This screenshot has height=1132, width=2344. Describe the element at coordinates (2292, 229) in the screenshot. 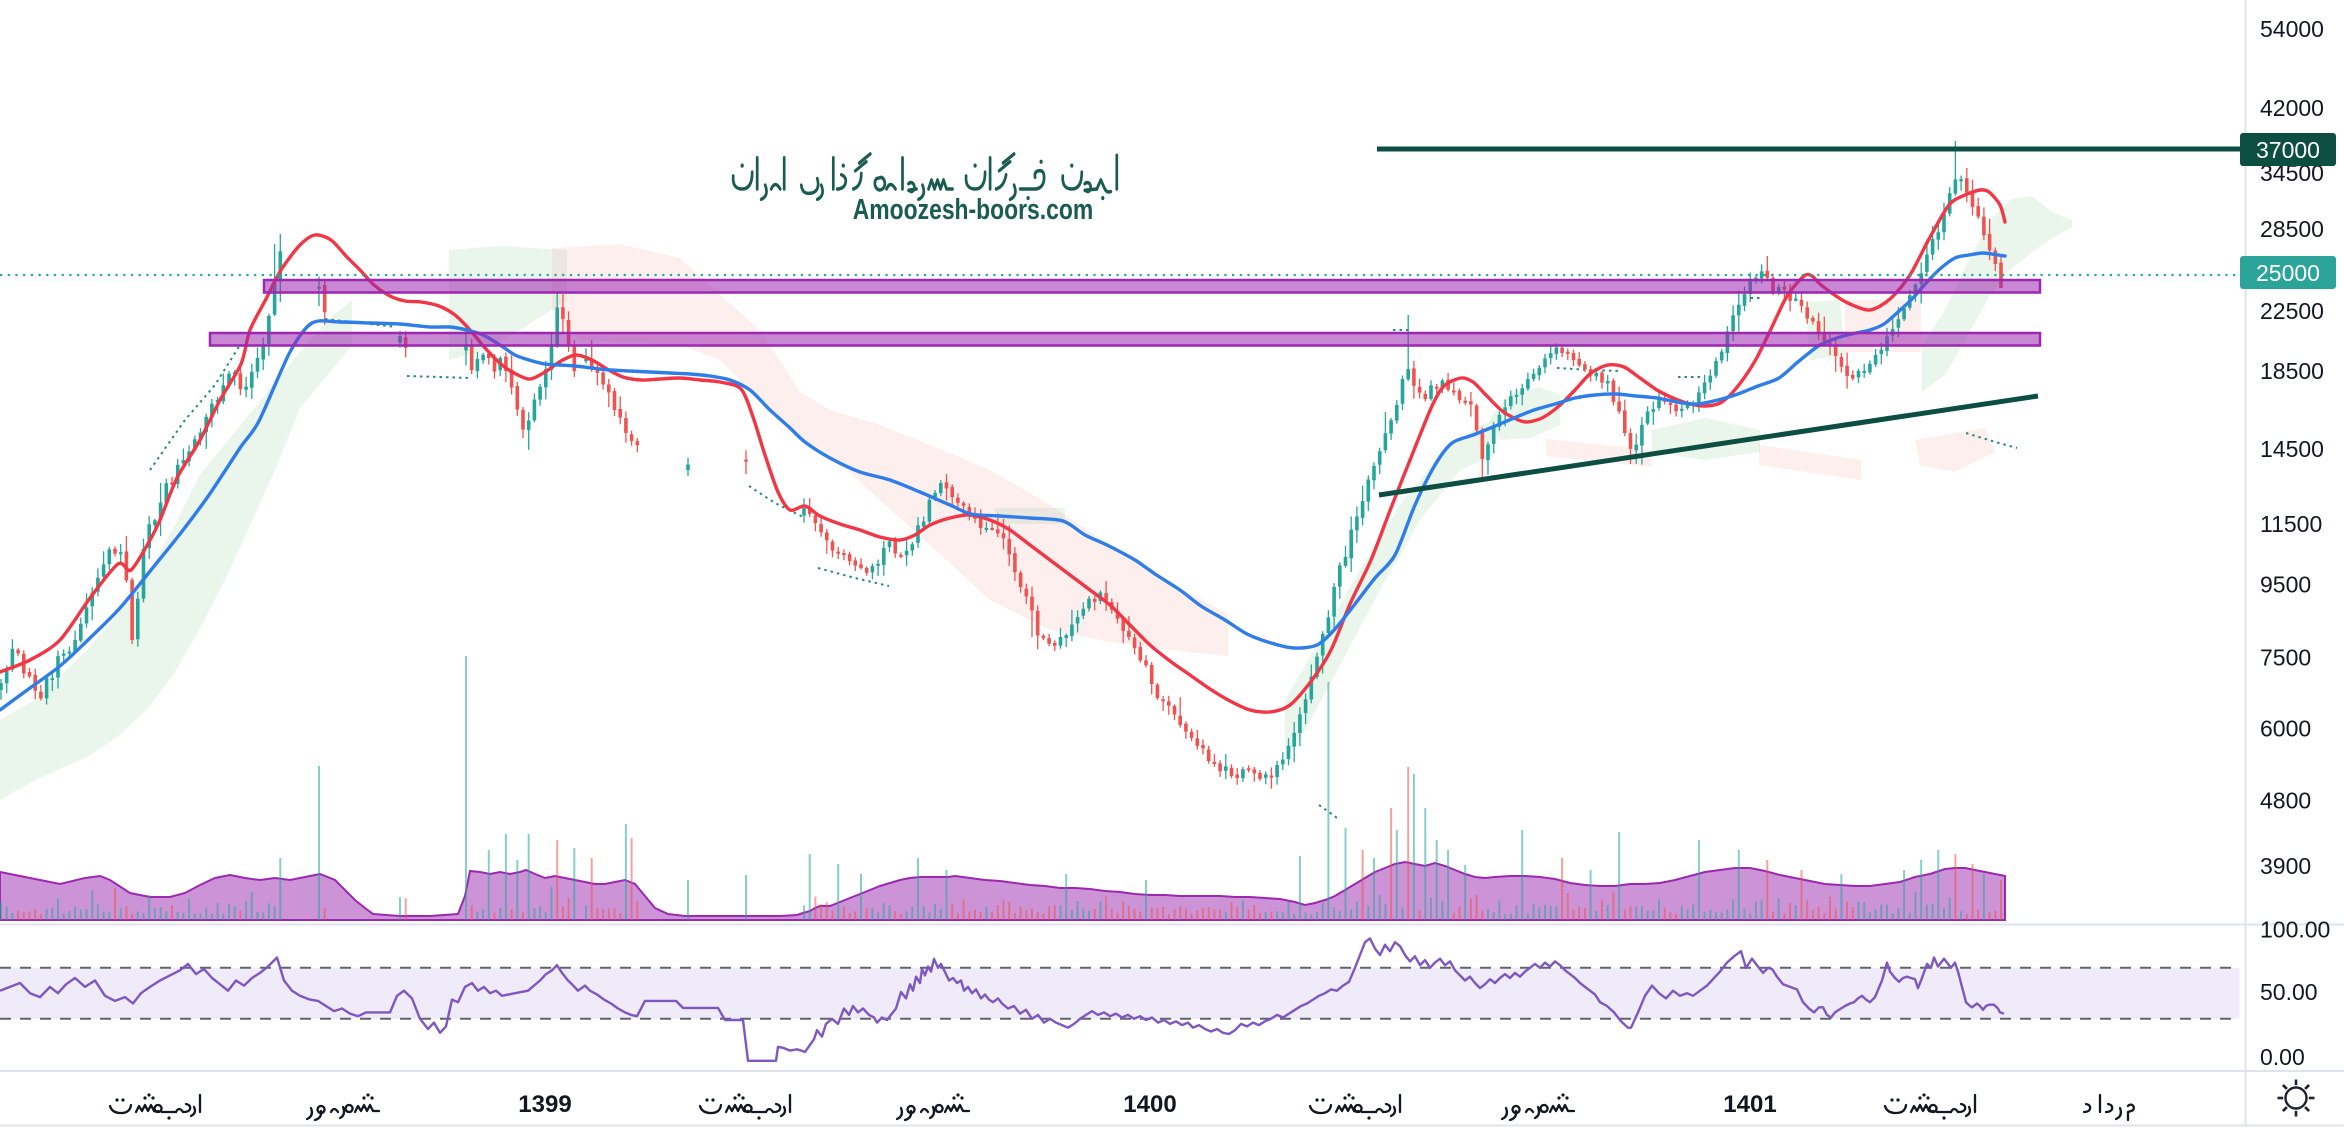

I see `svg-text: 28500` at that location.